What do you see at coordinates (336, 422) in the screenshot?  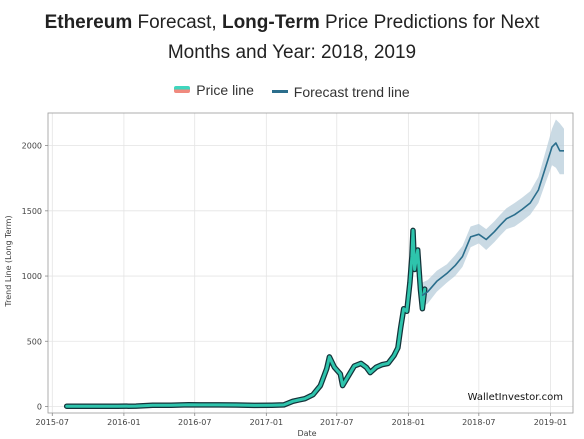 I see `x-tick-label: 2017-07` at bounding box center [336, 422].